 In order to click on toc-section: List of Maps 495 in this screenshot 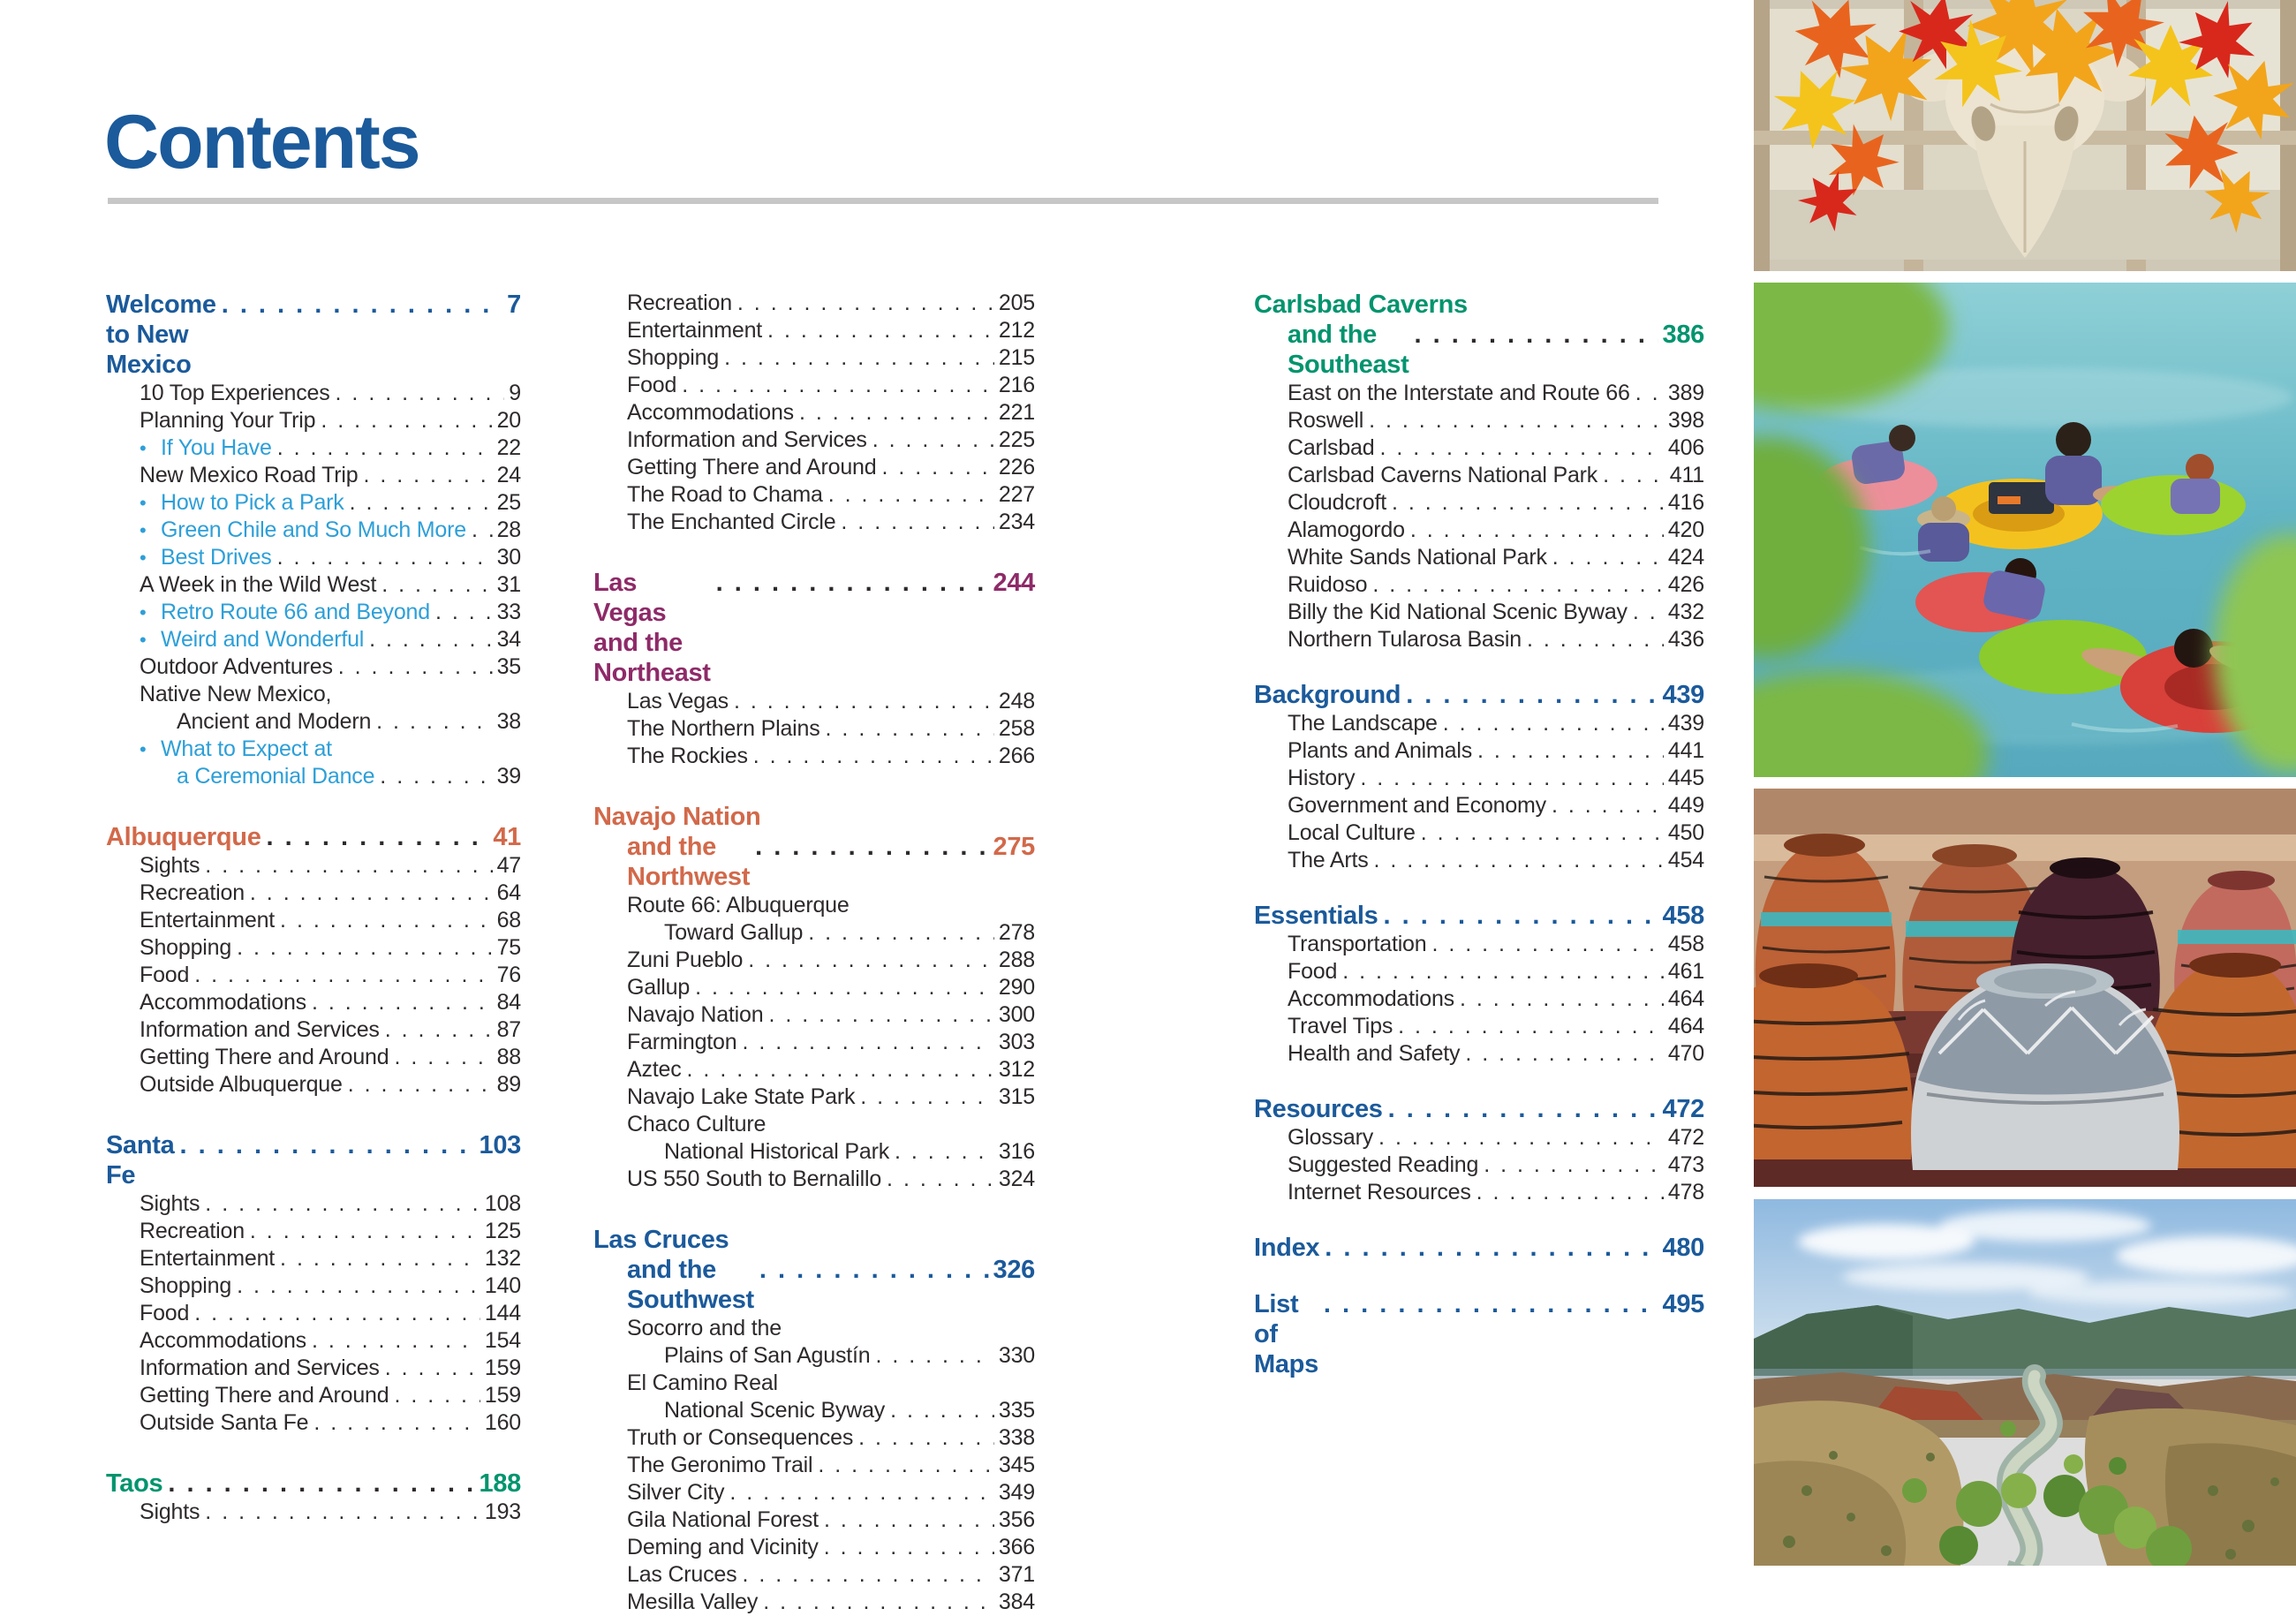, I will do `click(1479, 1334)`.